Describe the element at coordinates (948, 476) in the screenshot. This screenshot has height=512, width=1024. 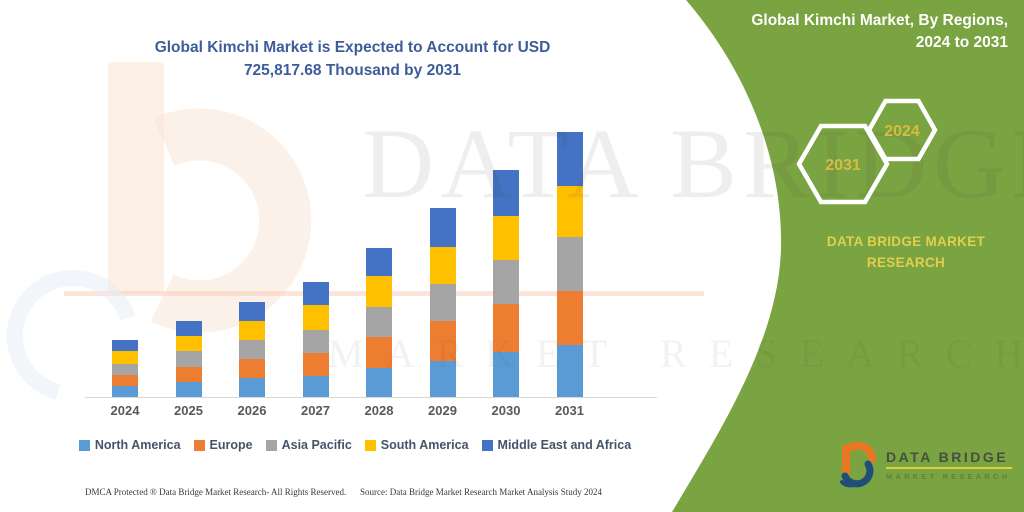
I see `logo-subtitle: MARKET RESEARCH` at that location.